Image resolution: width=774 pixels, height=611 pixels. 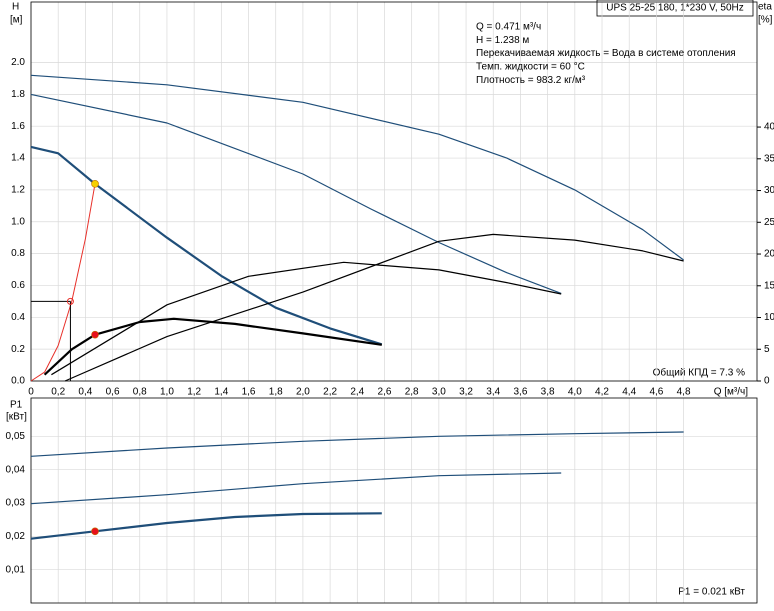 What do you see at coordinates (18, 62) in the screenshot?
I see `y-tick-label: 2.0` at bounding box center [18, 62].